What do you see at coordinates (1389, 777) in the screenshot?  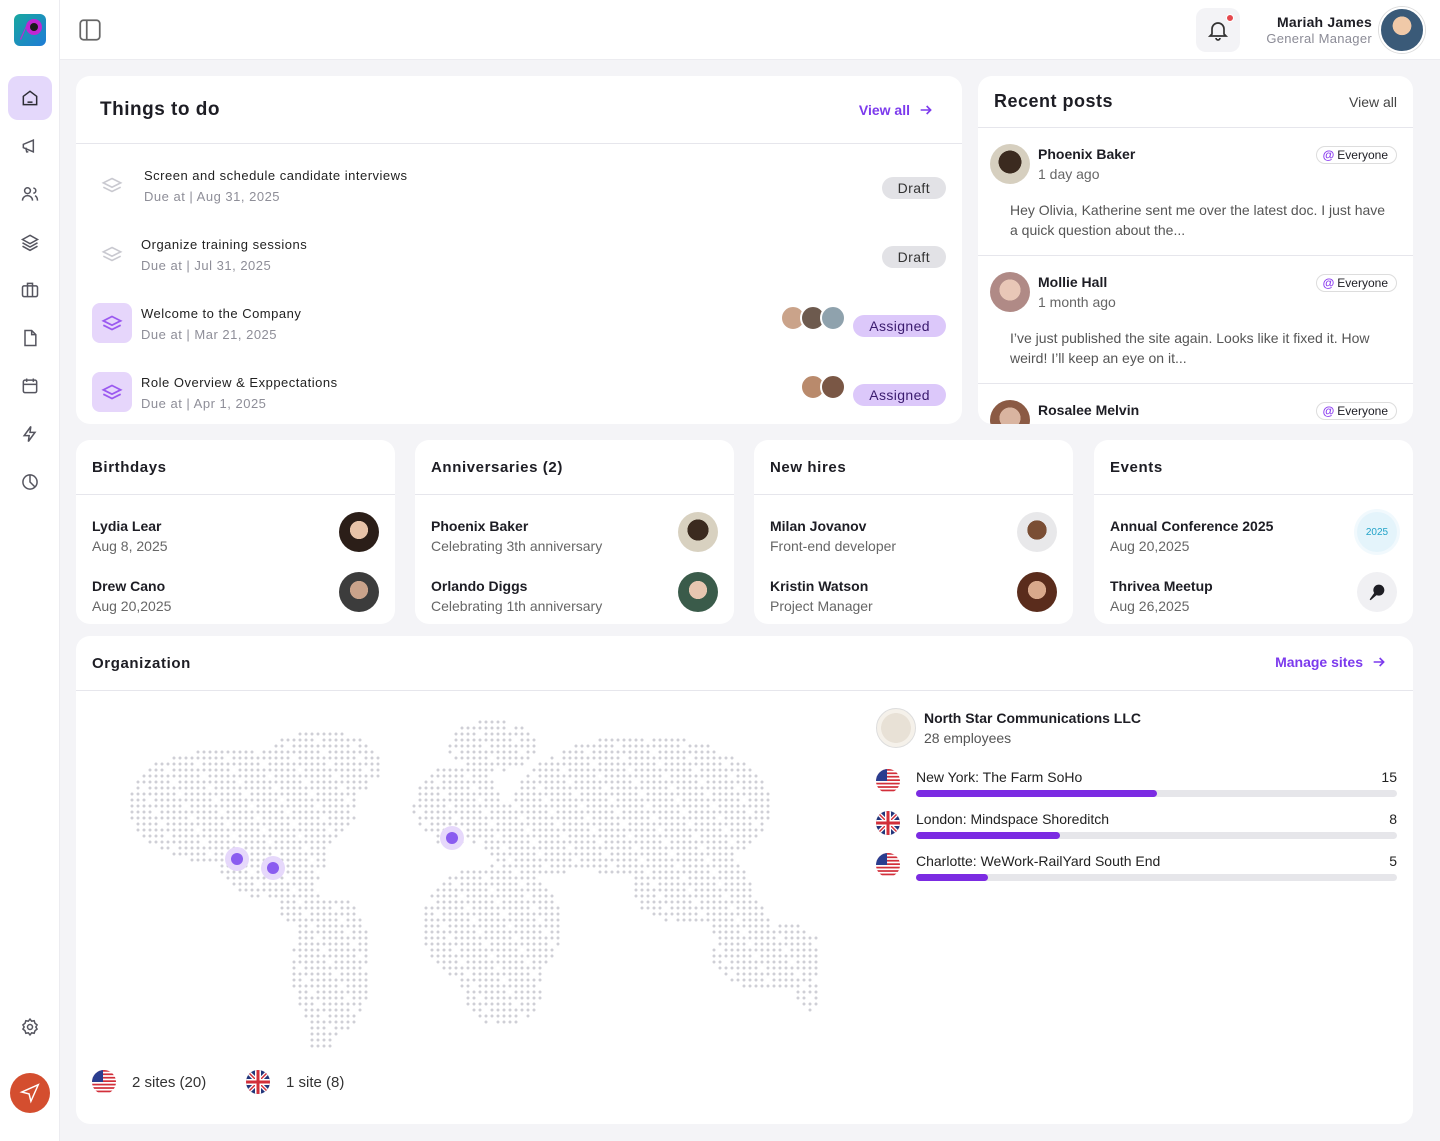 I see `site-count: 15` at bounding box center [1389, 777].